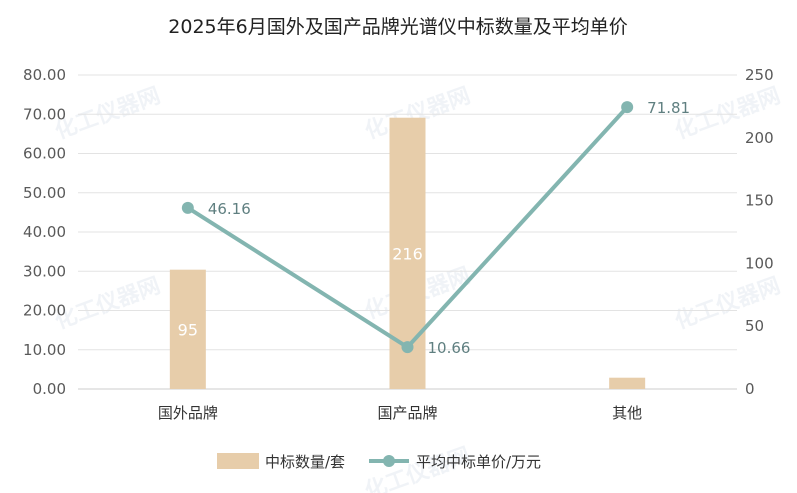  Describe the element at coordinates (238, 461) in the screenshot. I see `legend-bar-swatch` at that location.